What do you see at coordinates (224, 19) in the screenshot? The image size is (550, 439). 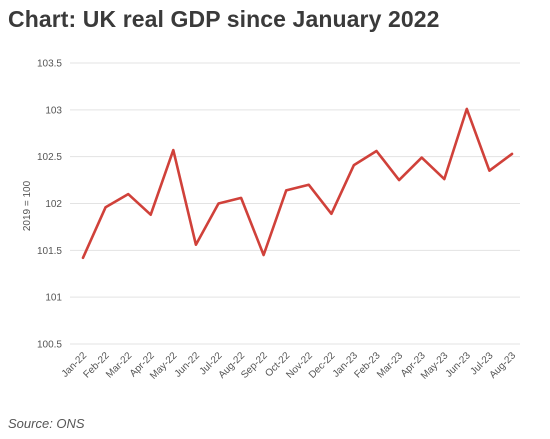 I see `chart-title: Chart: UK real GDP since January 2022` at bounding box center [224, 19].